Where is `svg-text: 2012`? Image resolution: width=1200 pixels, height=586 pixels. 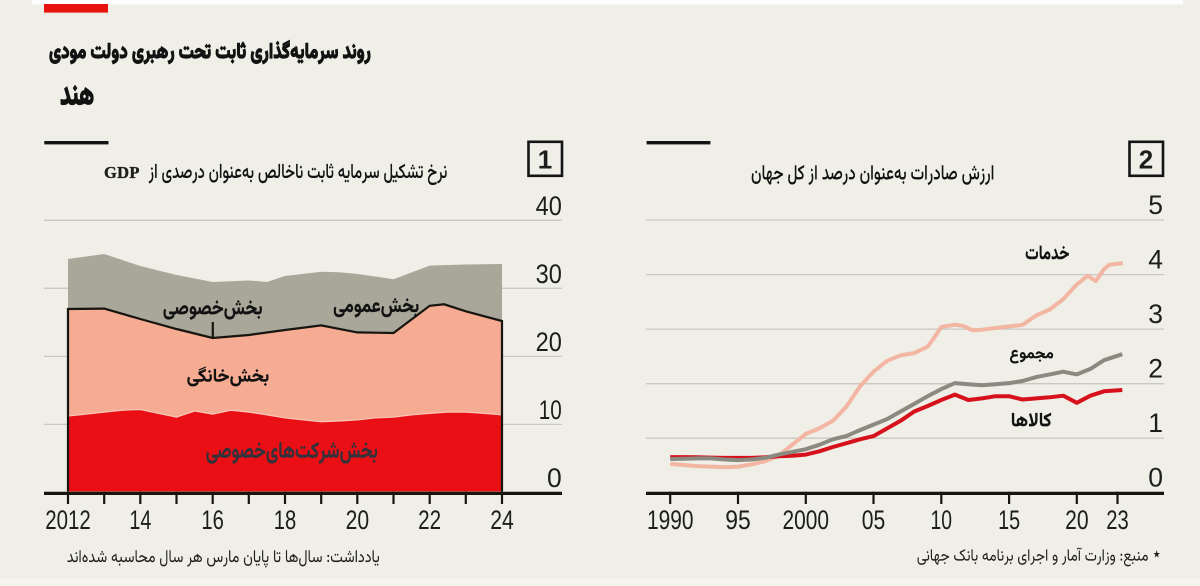
svg-text: 2012 is located at coordinates (68, 520).